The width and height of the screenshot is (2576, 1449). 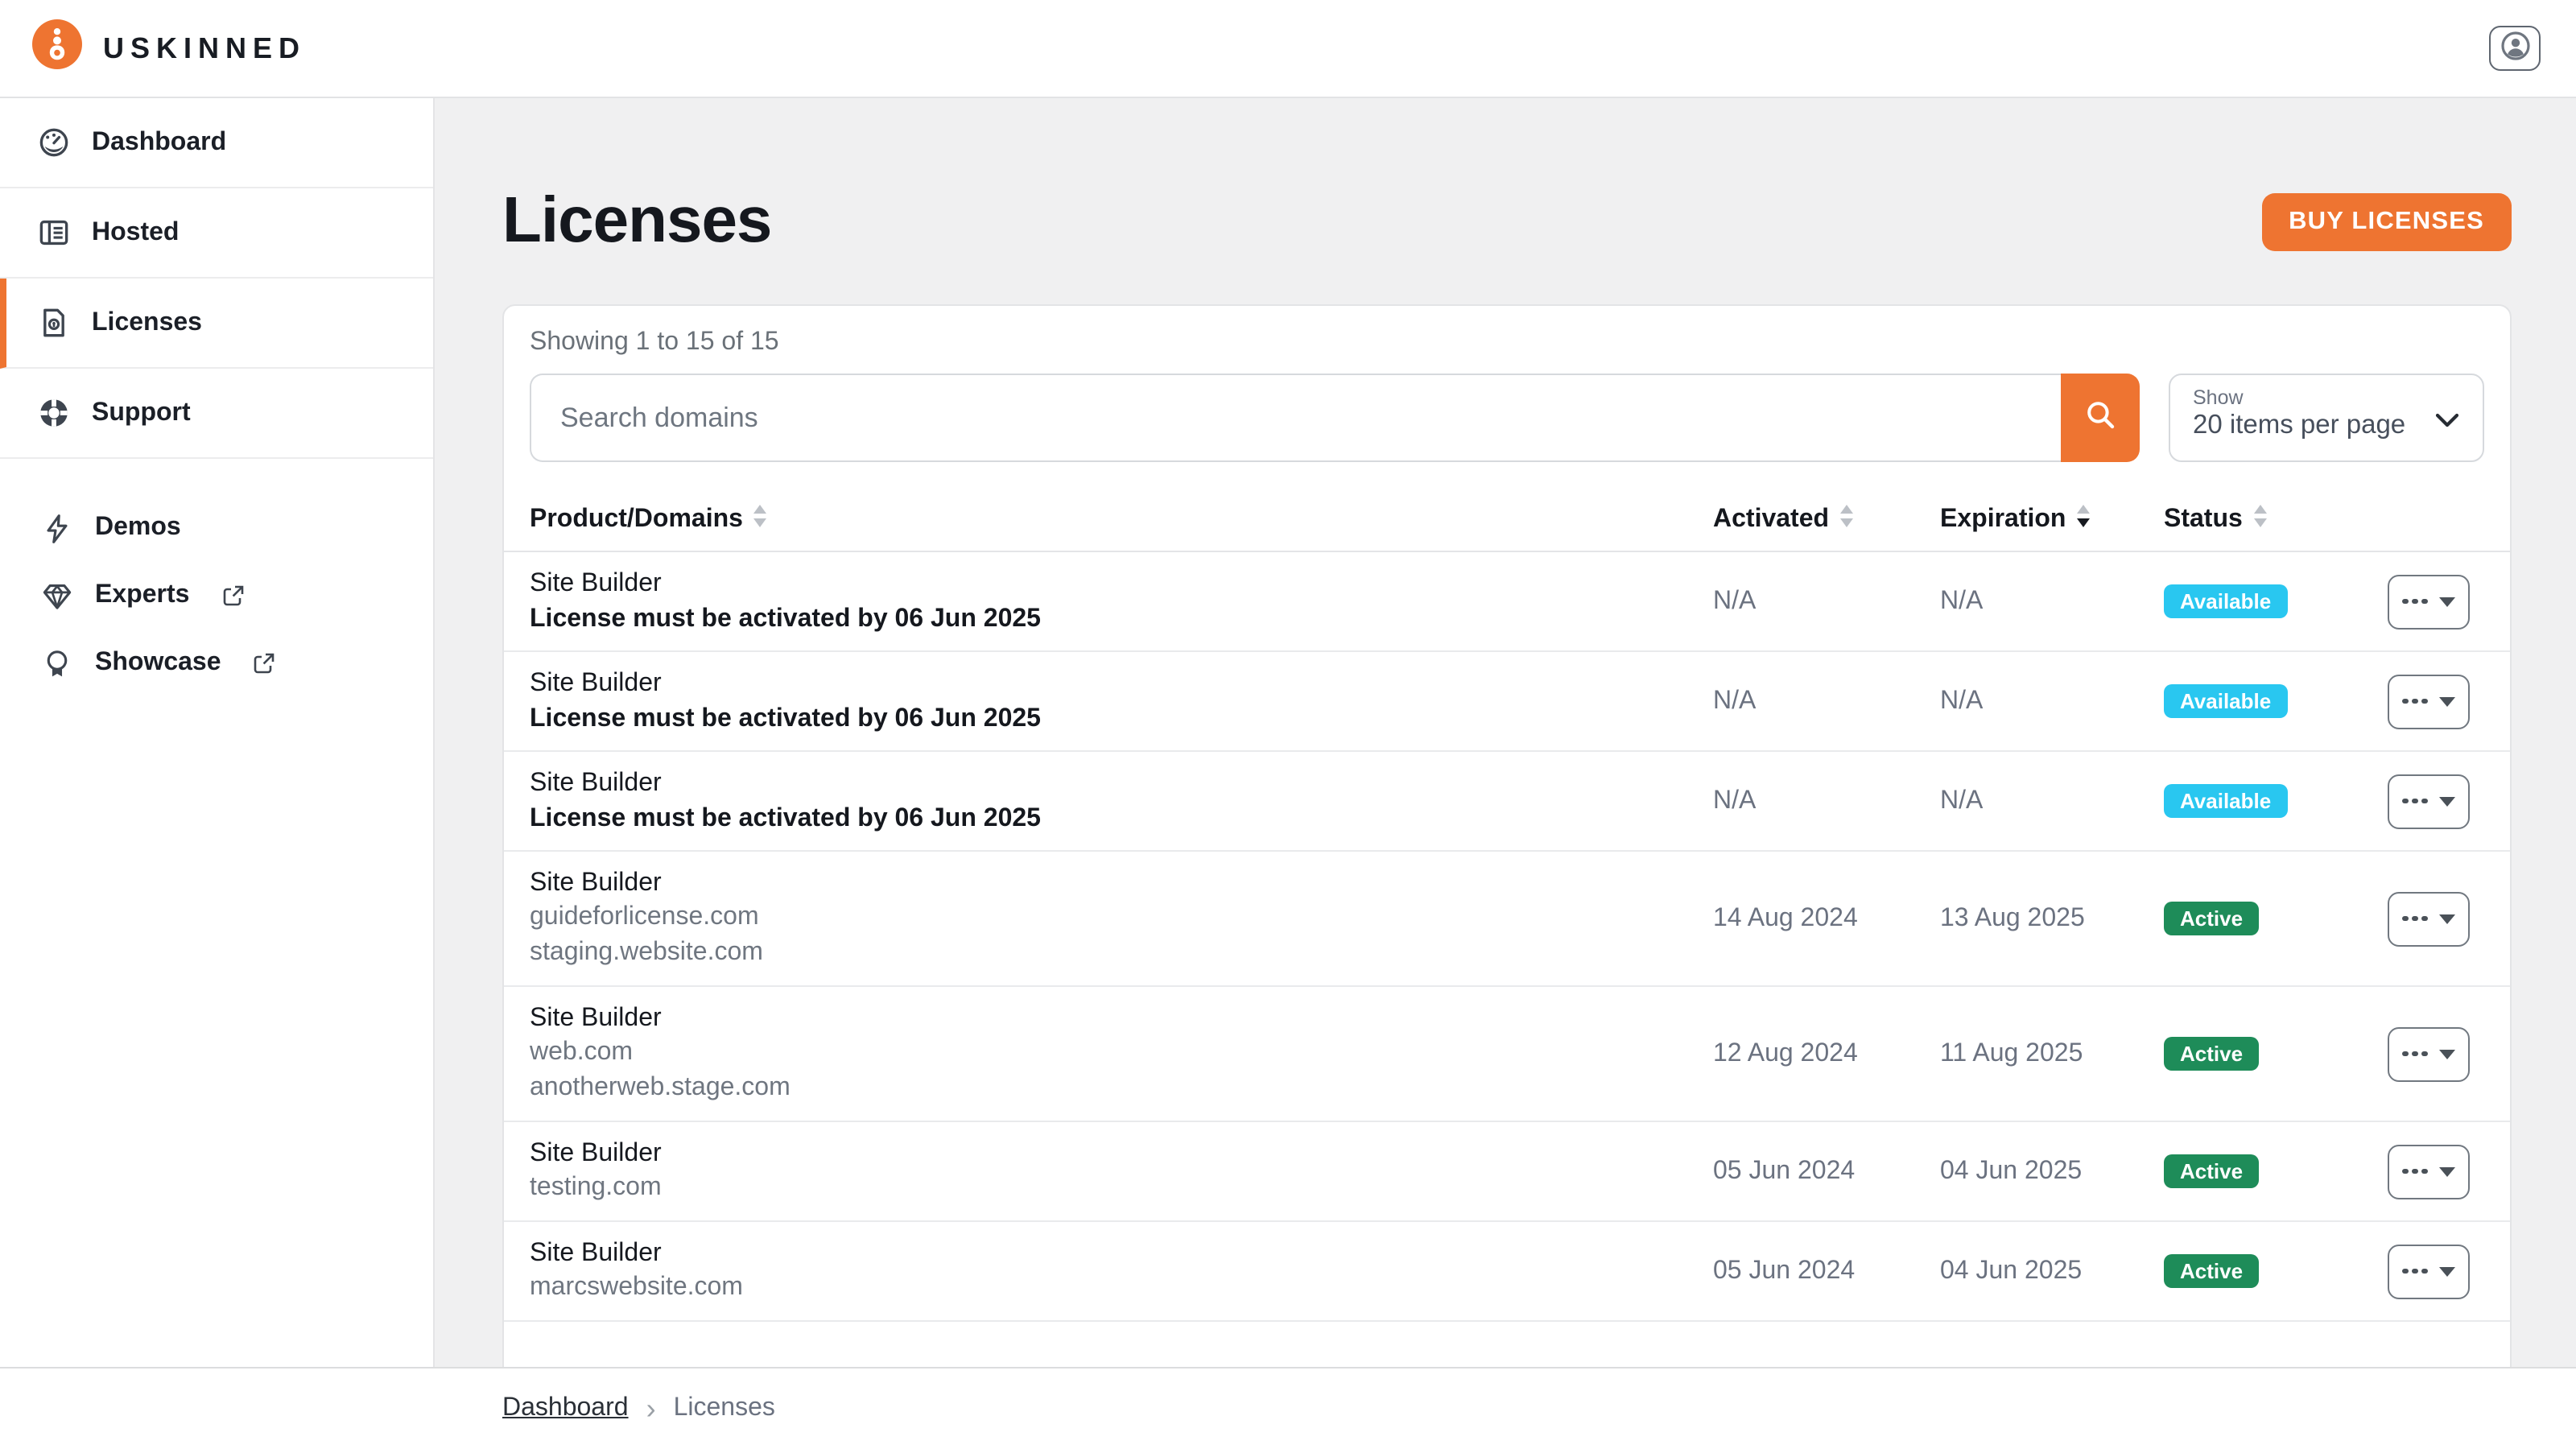 What do you see at coordinates (1121, 519) in the screenshot?
I see `column-header-product: Product/Domains` at bounding box center [1121, 519].